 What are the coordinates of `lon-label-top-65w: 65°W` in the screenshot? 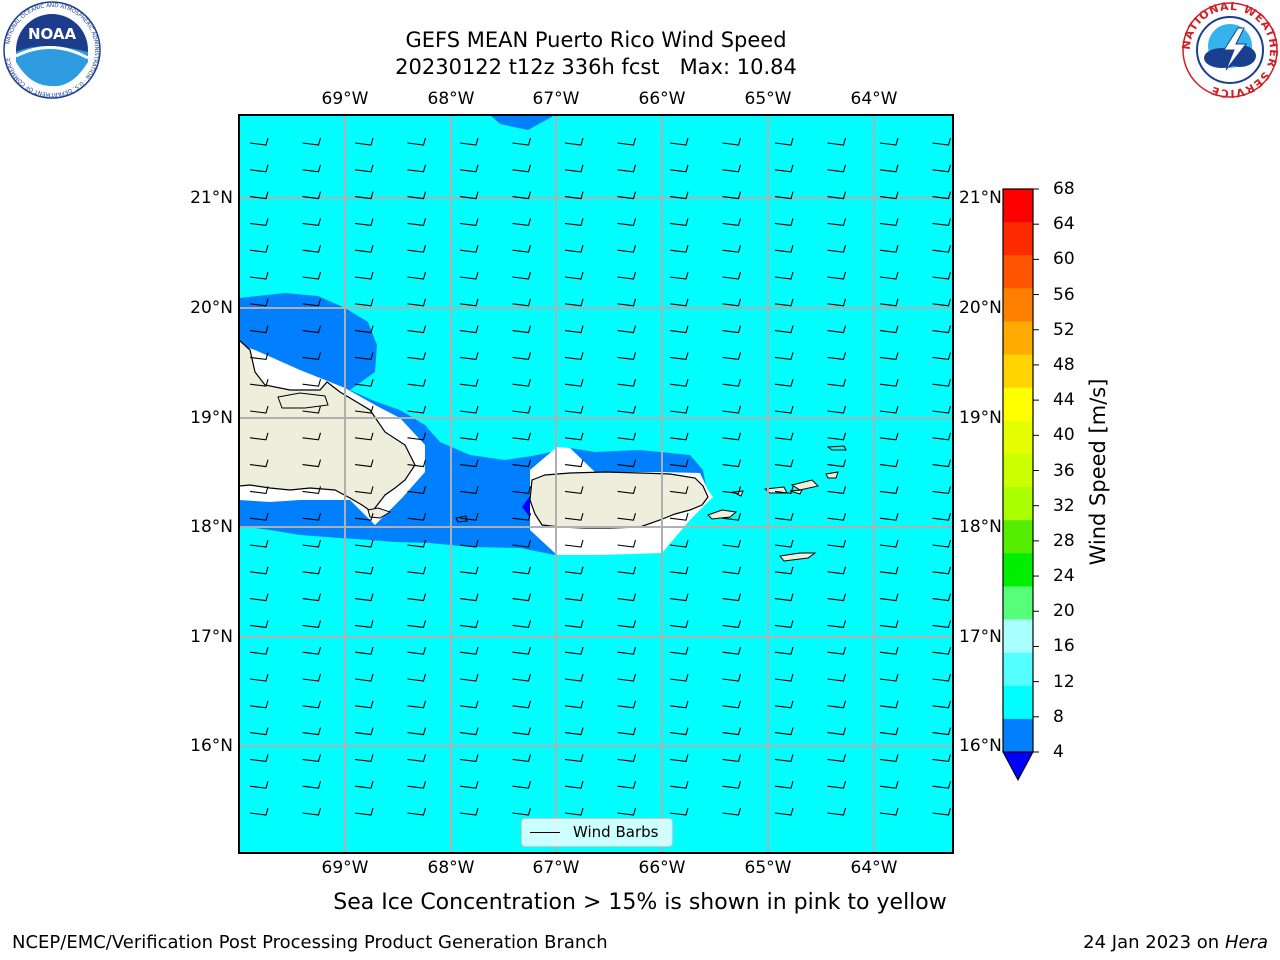 It's located at (768, 99).